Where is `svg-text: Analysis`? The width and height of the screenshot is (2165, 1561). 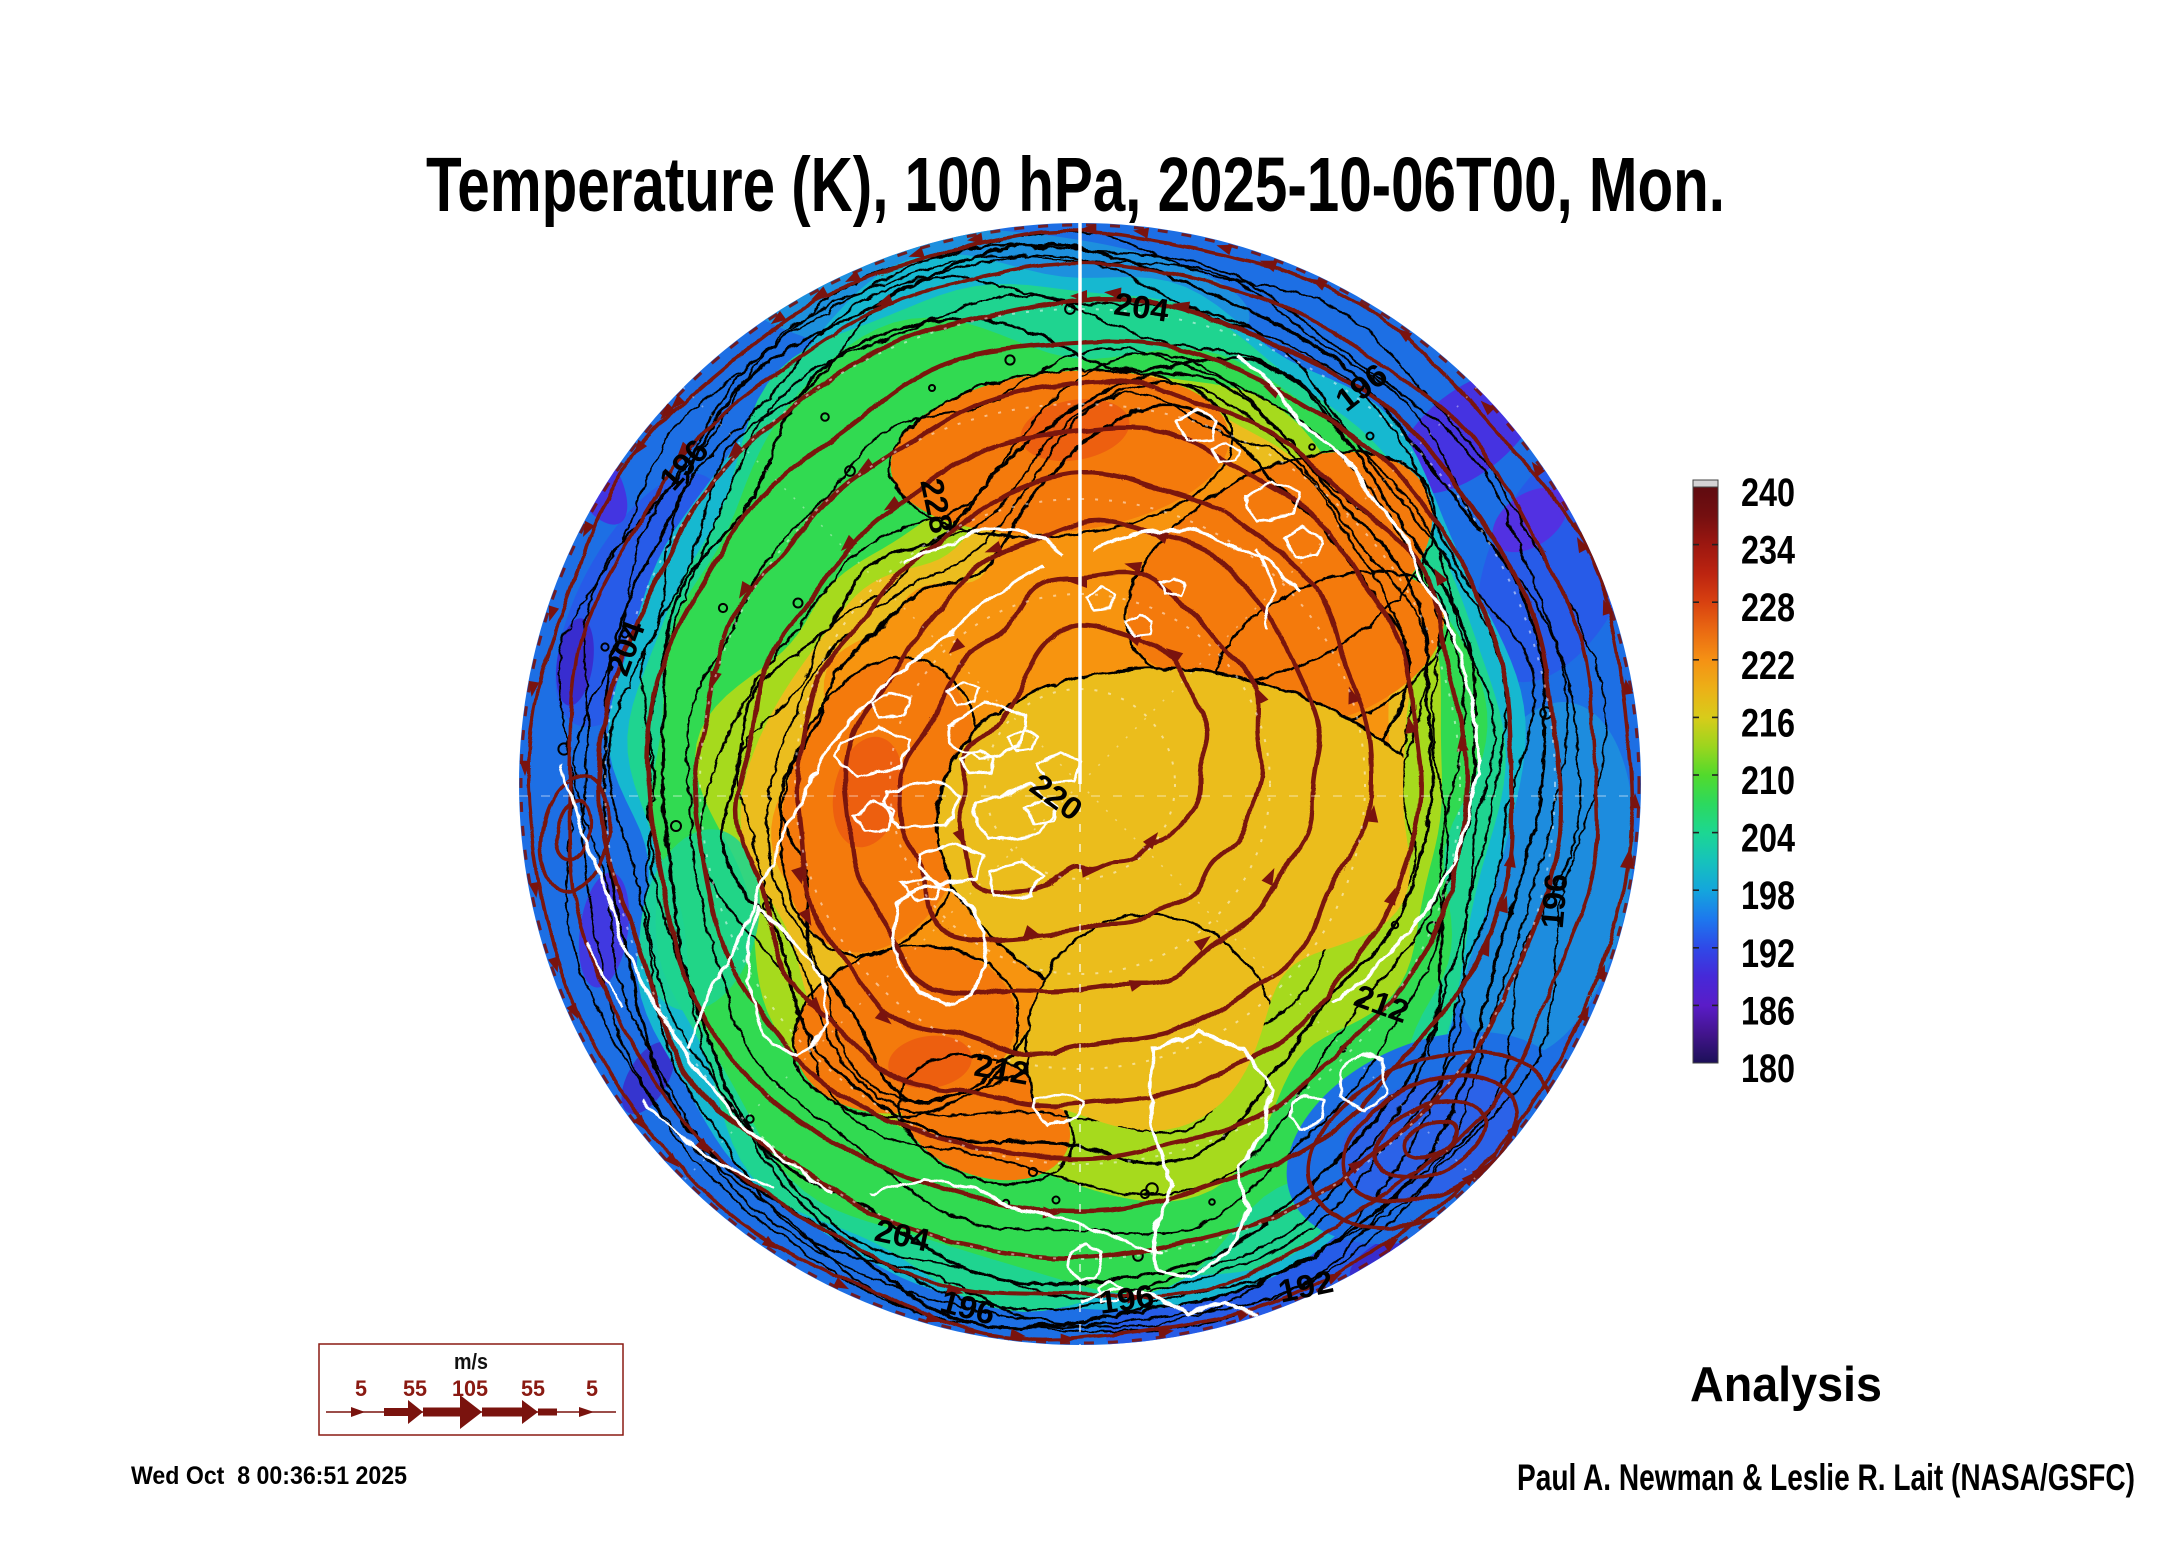
svg-text: Analysis is located at coordinates (1786, 1385).